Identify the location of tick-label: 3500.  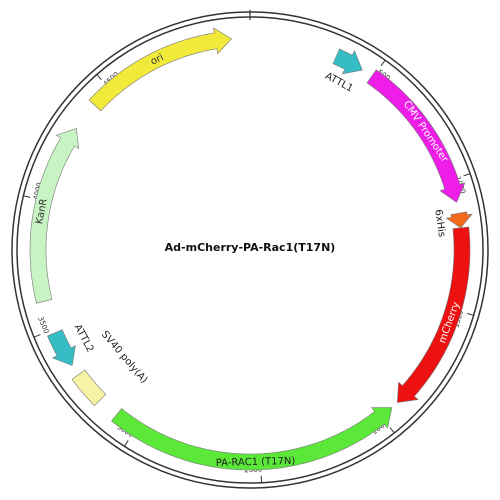
(43, 325).